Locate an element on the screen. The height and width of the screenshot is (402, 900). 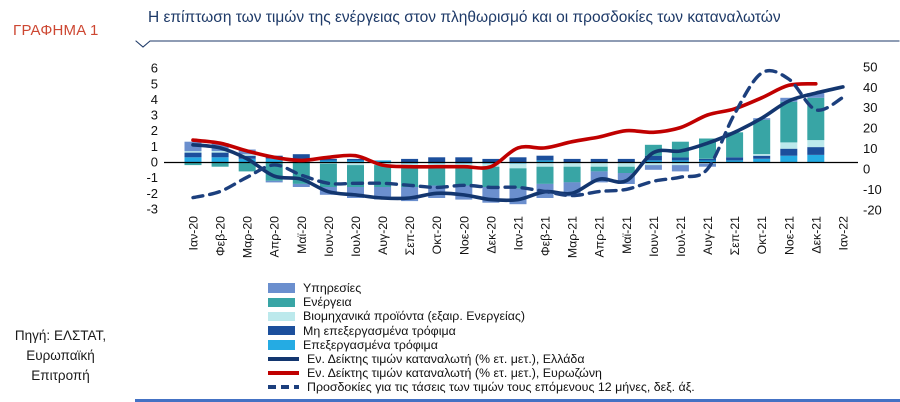
y-axis-right-tick-label: -20 is located at coordinates (872, 209).